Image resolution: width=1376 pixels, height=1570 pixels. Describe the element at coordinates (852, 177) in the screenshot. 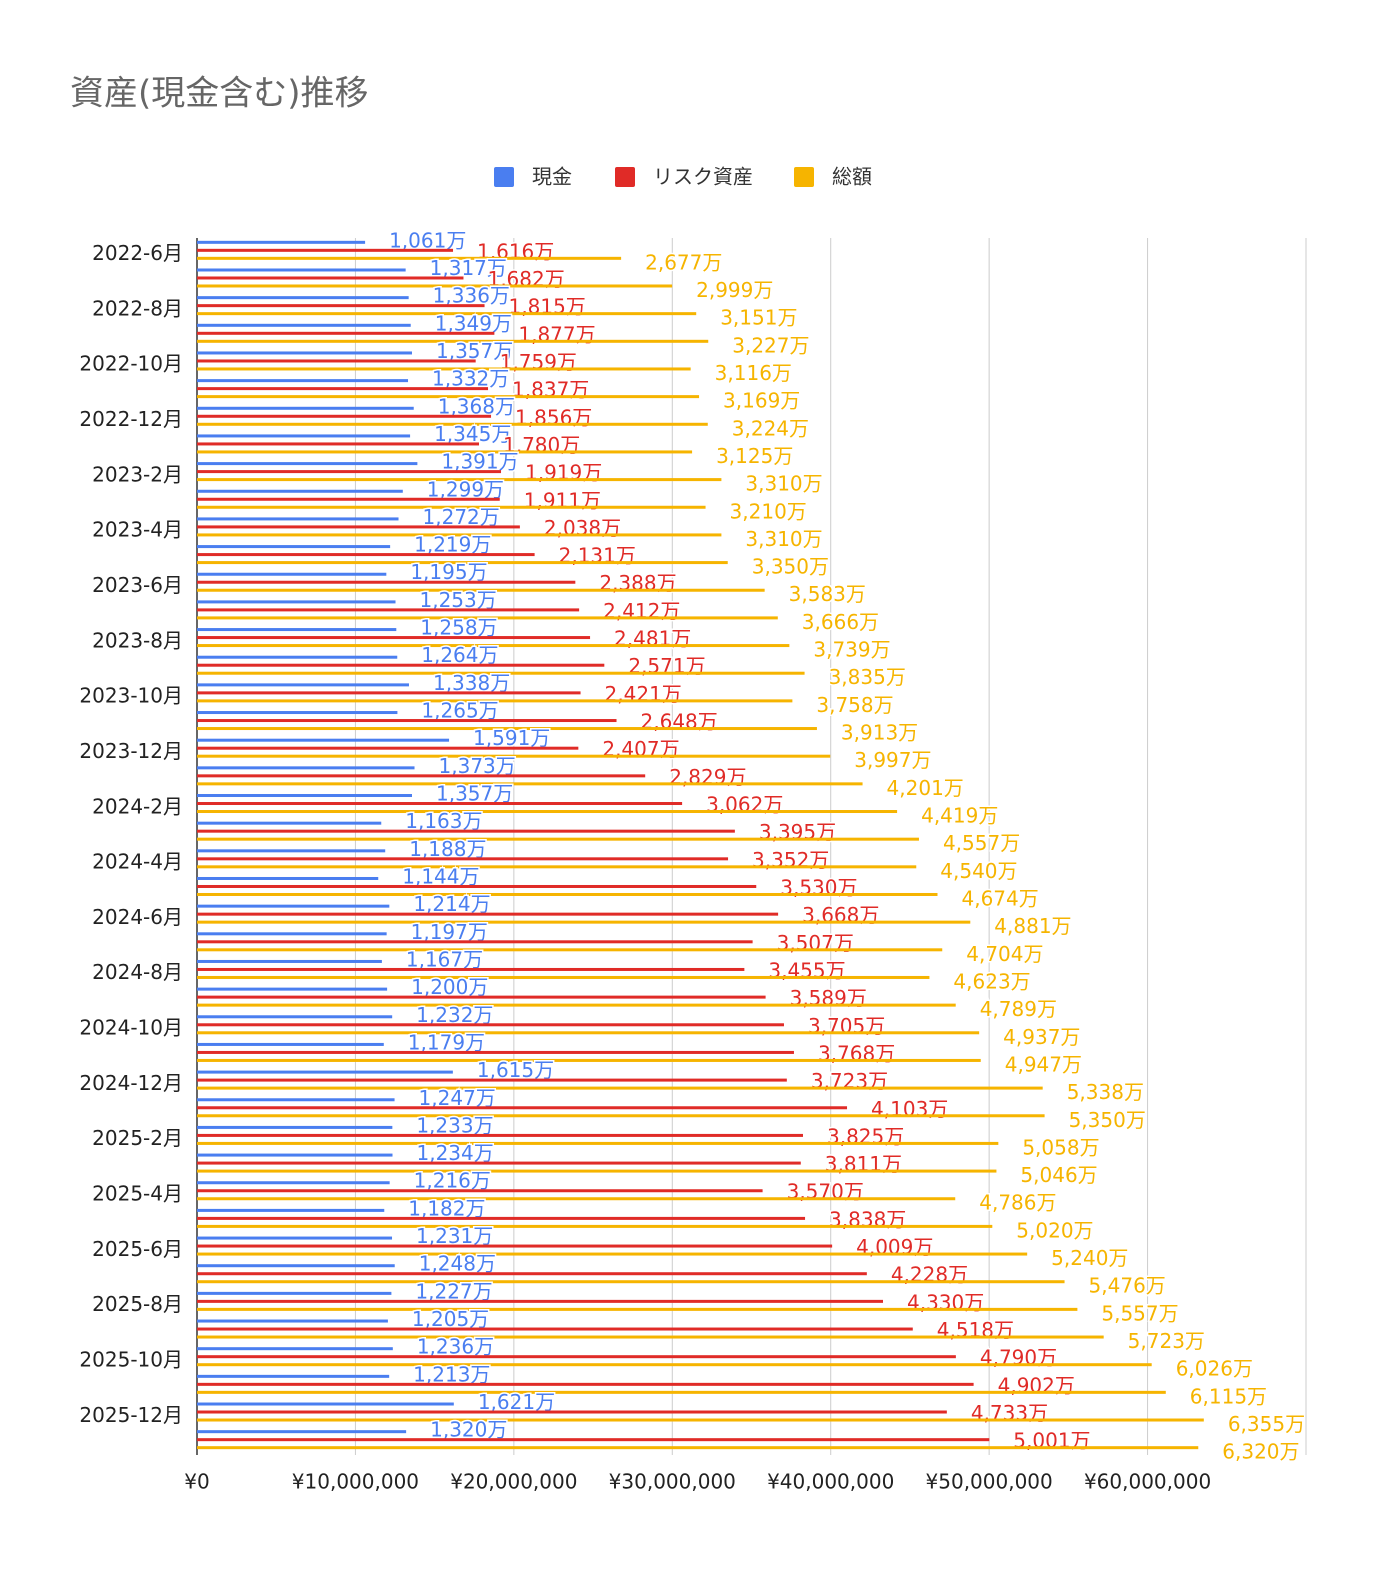

I see `legend-label: 総額` at that location.